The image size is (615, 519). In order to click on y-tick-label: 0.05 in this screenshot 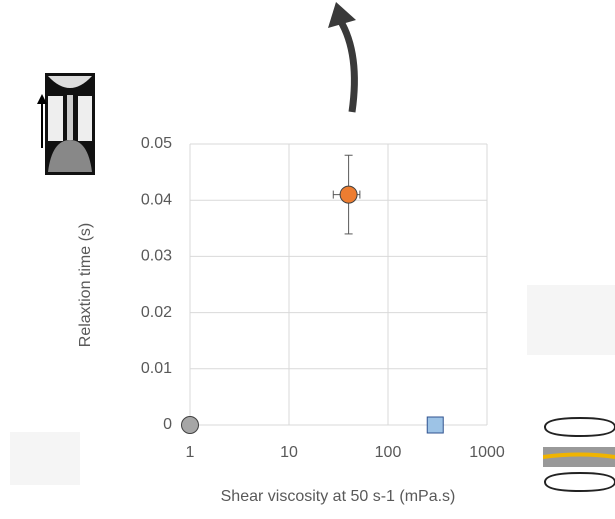, I will do `click(156, 143)`.